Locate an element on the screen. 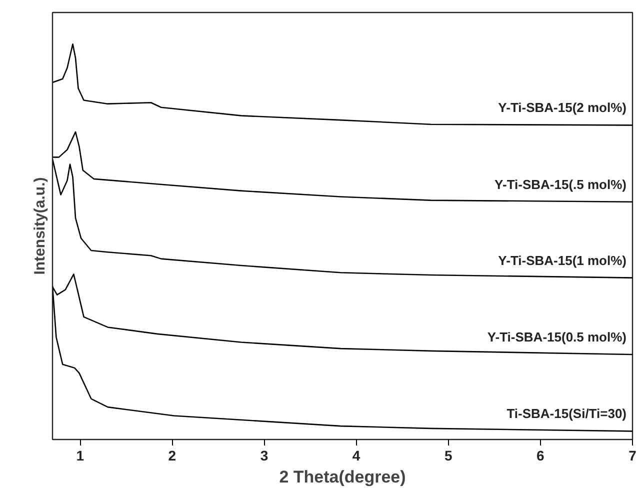  series-label: Y-Ti-SBA-15(1 mol%) is located at coordinates (562, 260).